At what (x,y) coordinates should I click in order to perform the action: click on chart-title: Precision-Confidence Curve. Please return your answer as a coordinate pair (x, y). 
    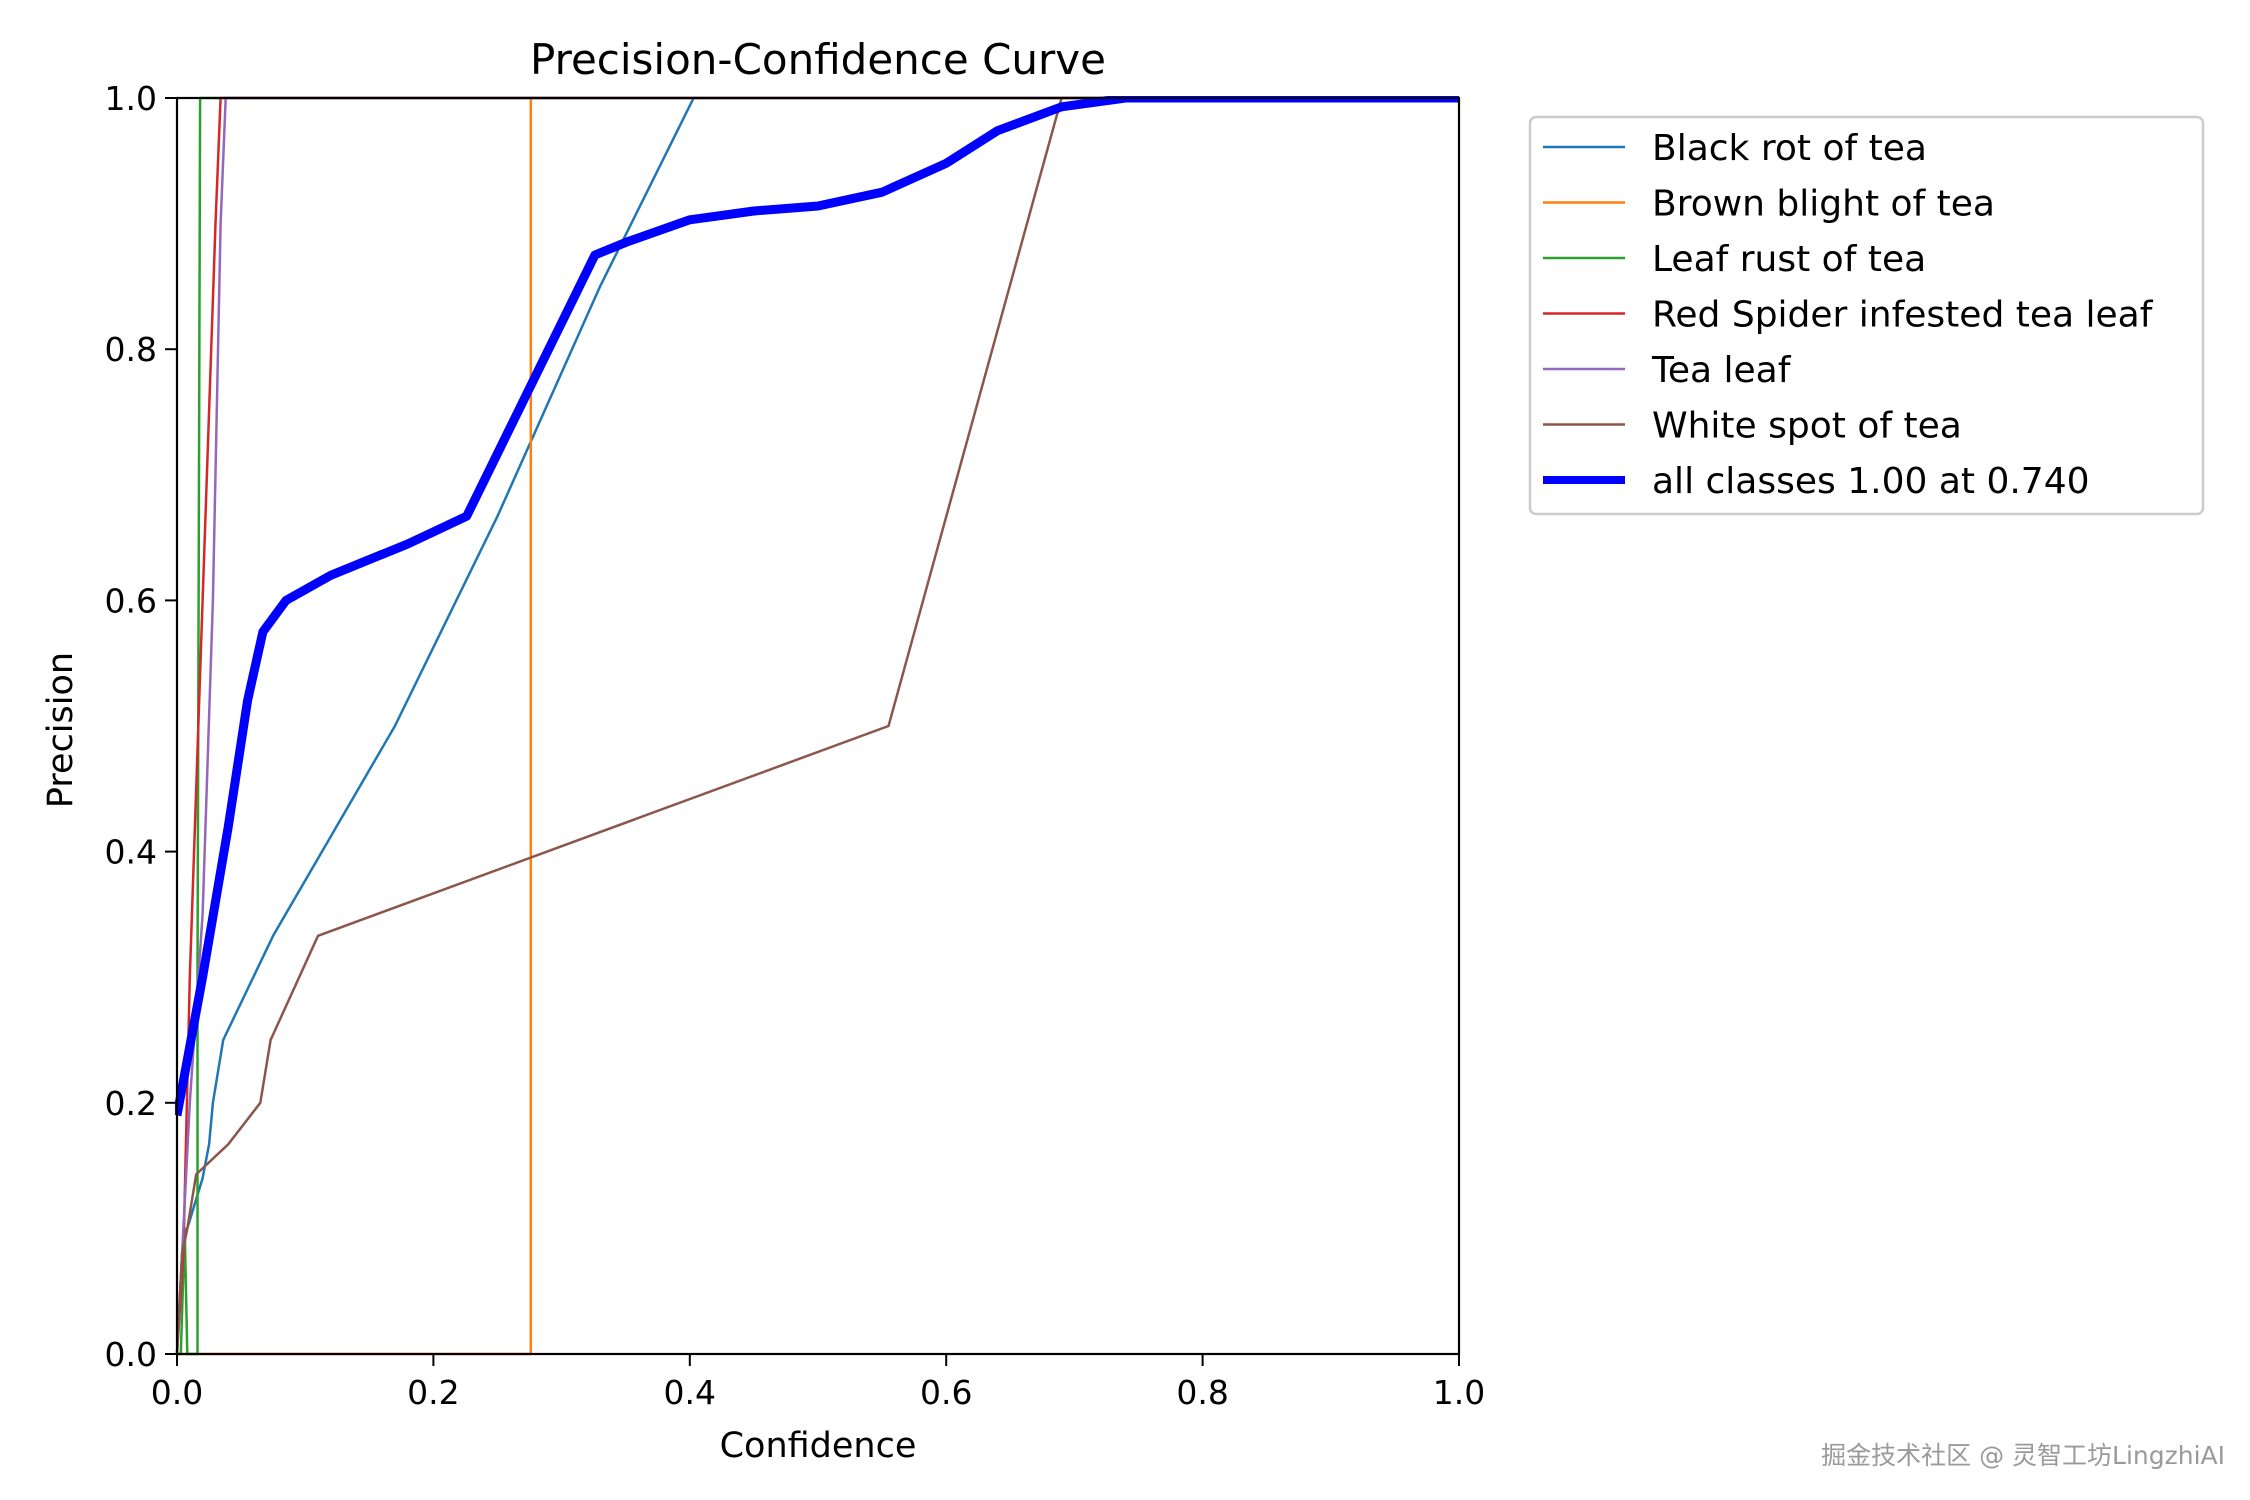
    Looking at the image, I should click on (818, 59).